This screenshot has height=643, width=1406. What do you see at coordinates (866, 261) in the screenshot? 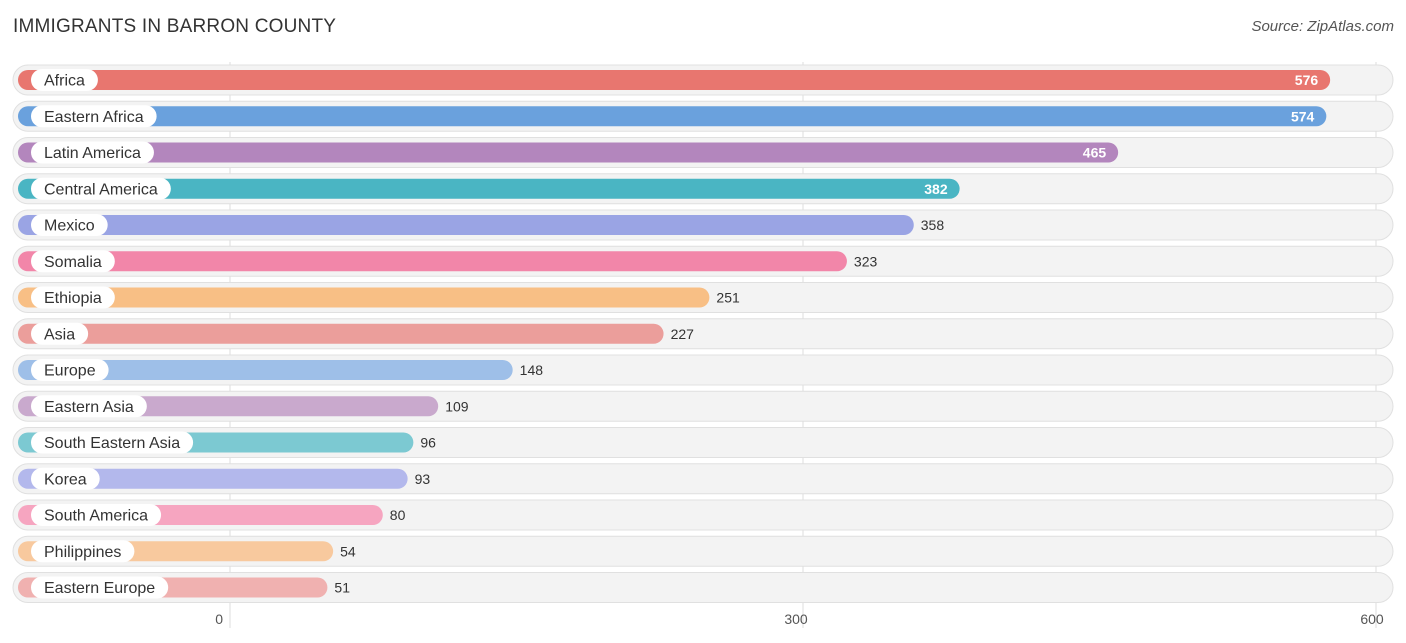
I see `value-label: 323` at bounding box center [866, 261].